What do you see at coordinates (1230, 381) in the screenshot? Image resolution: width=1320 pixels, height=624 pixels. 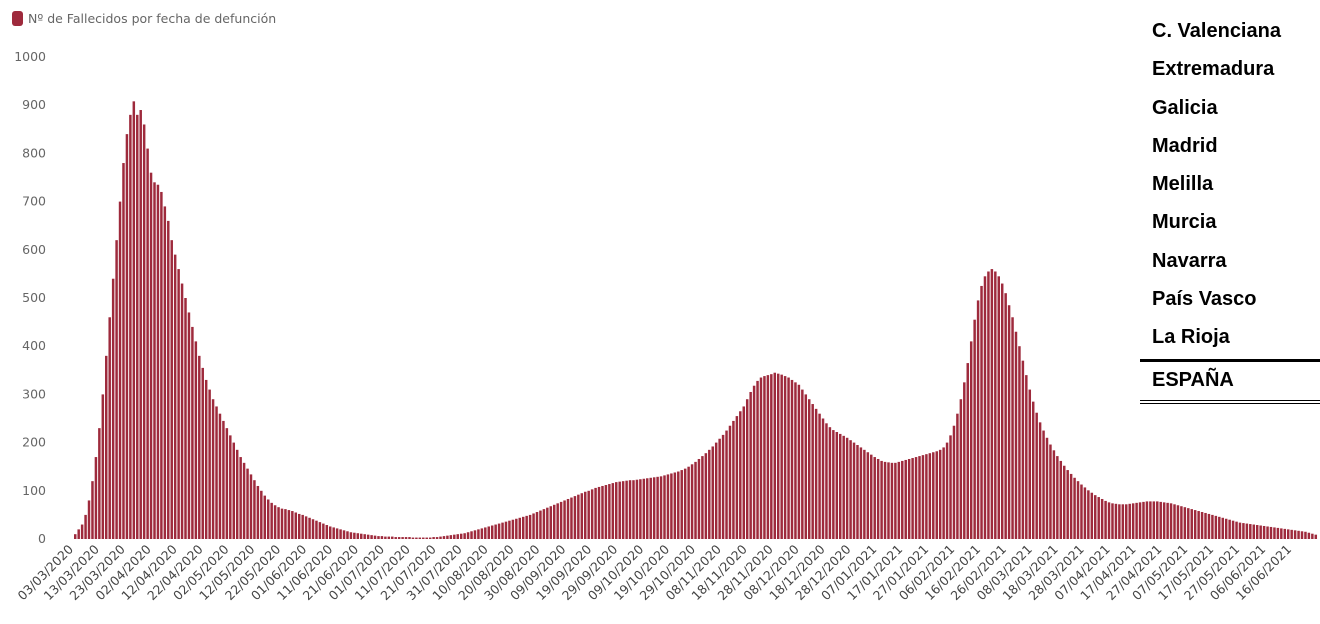 I see `region-item-total: ESPAÑA` at bounding box center [1230, 381].